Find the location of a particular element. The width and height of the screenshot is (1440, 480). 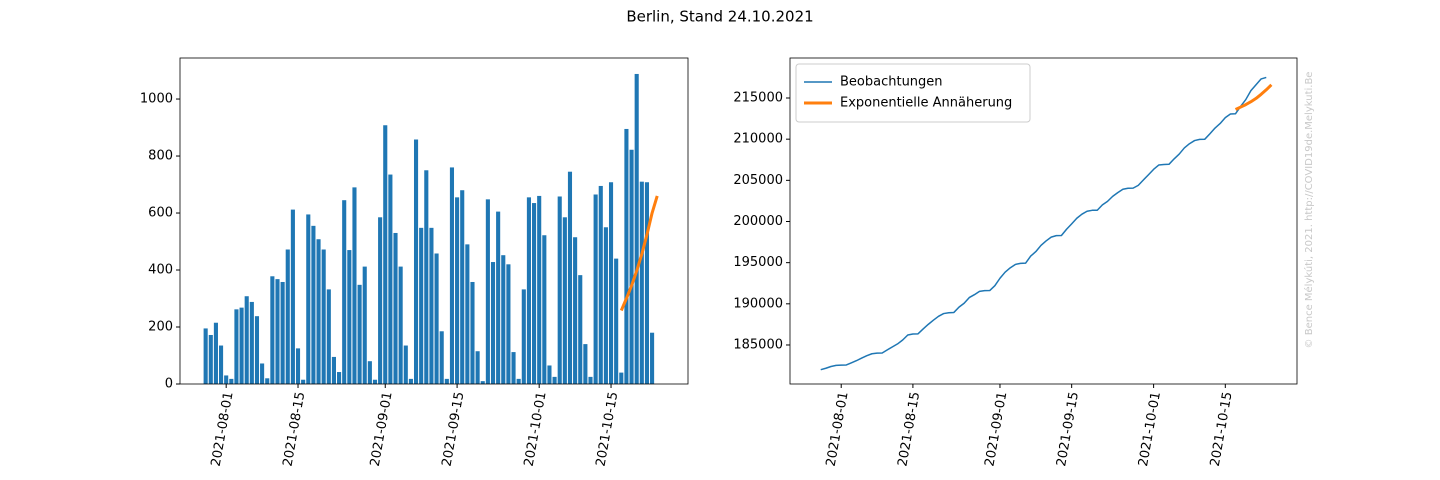

y-tick-label: 205000 is located at coordinates (758, 180).